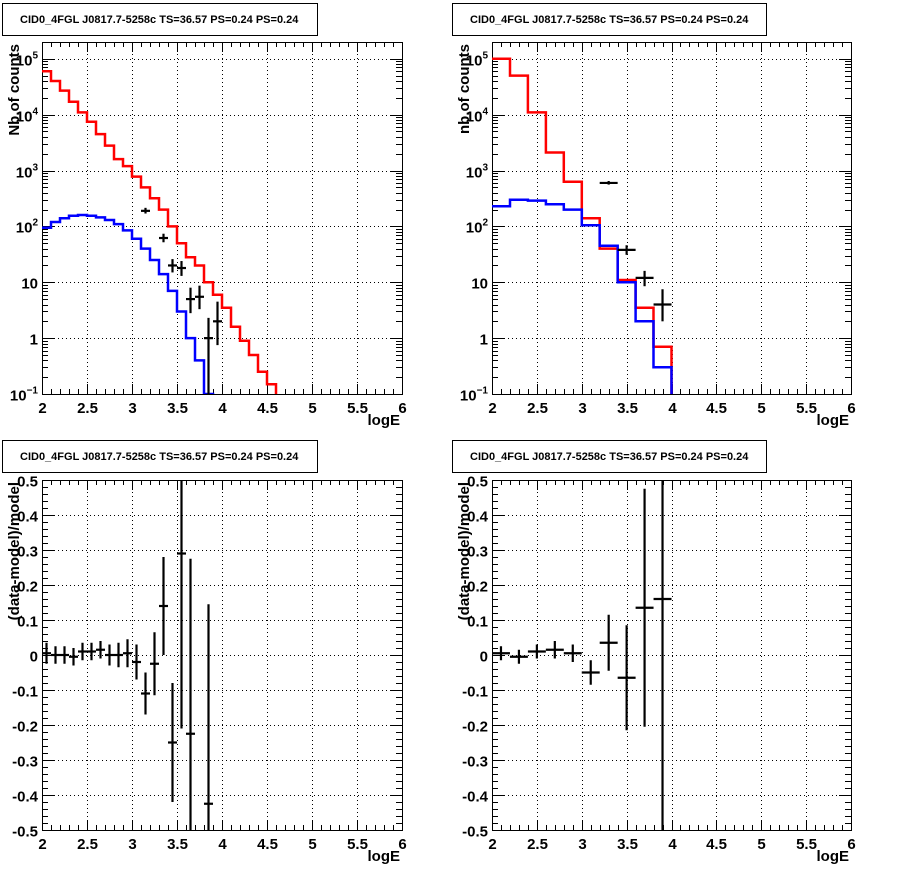  I want to click on y-tick-label: 10, so click(479, 284).